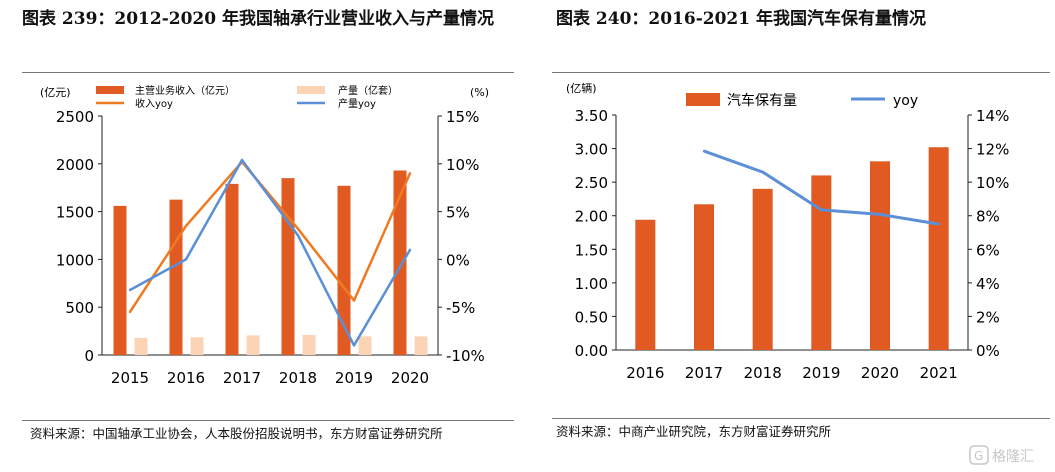  Describe the element at coordinates (247, 97) in the screenshot. I see `left-legend: 主营业务收入（亿元） 产量（亿套） 收入yoy 产量yoy` at that location.